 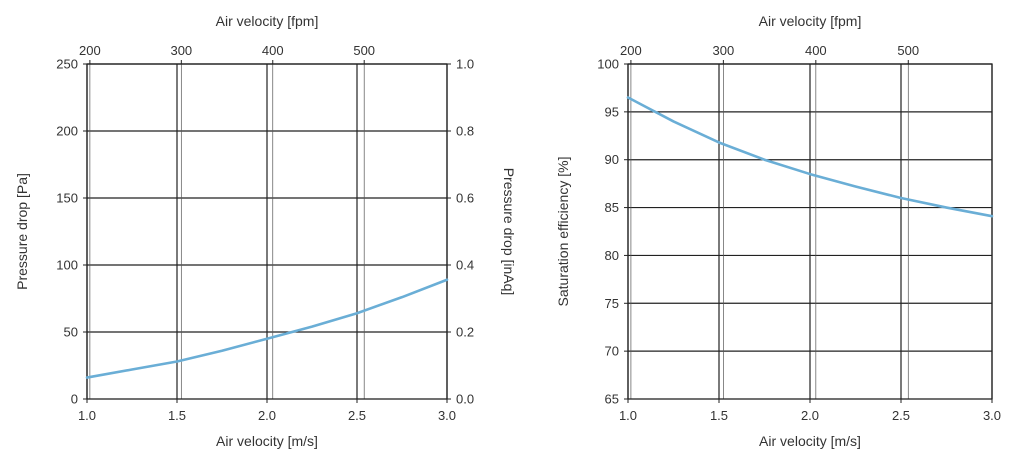 I want to click on efficiency-y-tick-label: 95, so click(x=612, y=111).